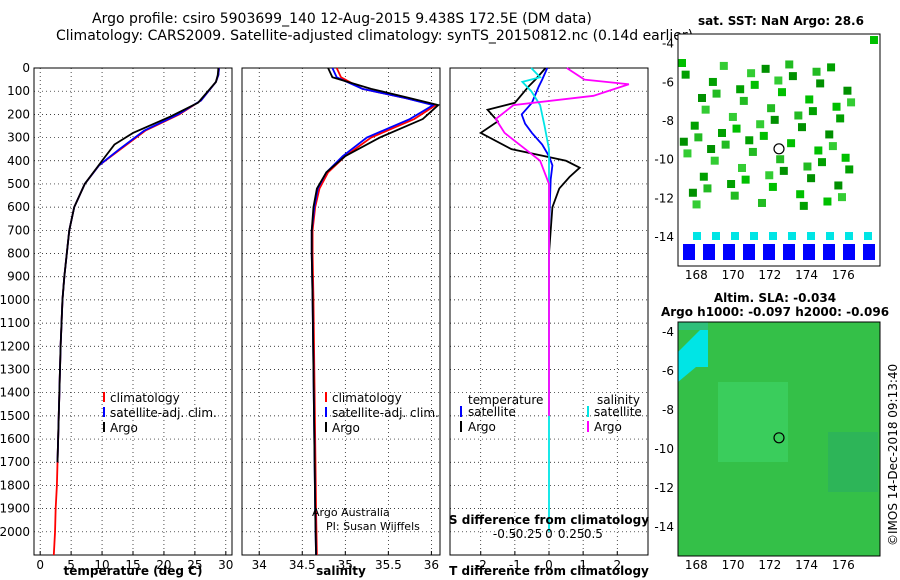 This screenshot has width=900, height=580. I want to click on legend-label: satellite-adj. clim., so click(163, 413).